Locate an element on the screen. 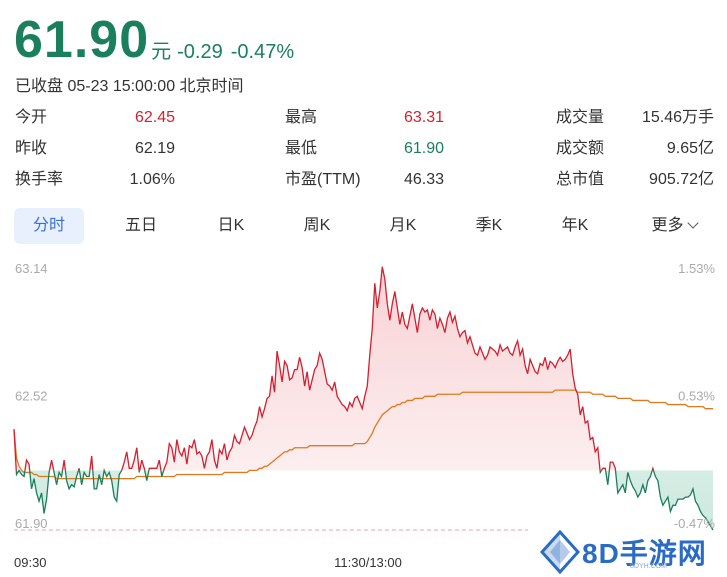 This screenshot has height=577, width=727. stat-value-turnover: 9.65亿 is located at coordinates (690, 148).